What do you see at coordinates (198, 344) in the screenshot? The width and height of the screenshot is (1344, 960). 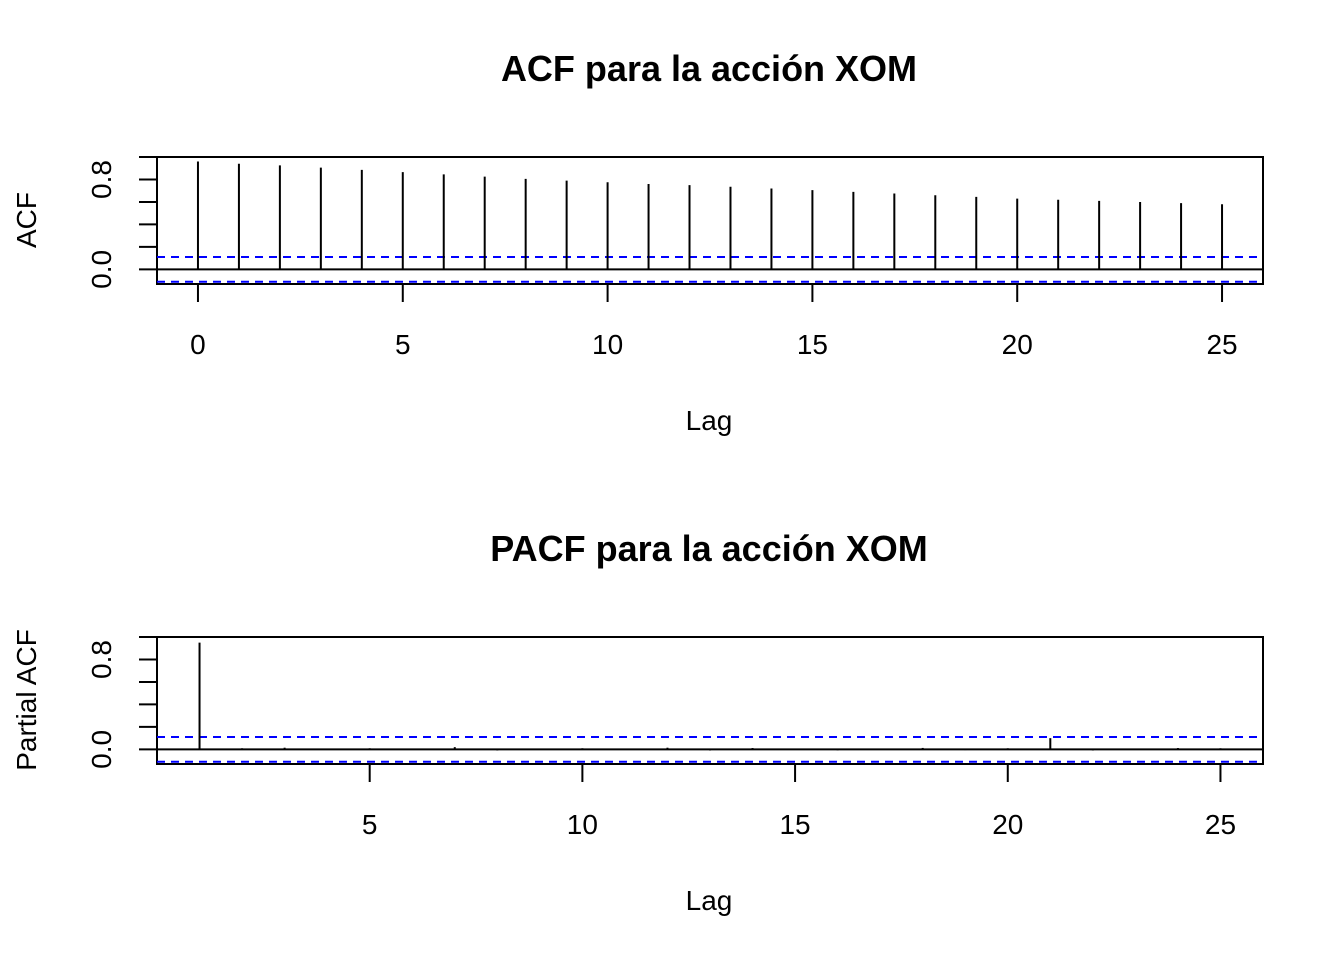 I see `acf-x-tick-label-0: 0` at bounding box center [198, 344].